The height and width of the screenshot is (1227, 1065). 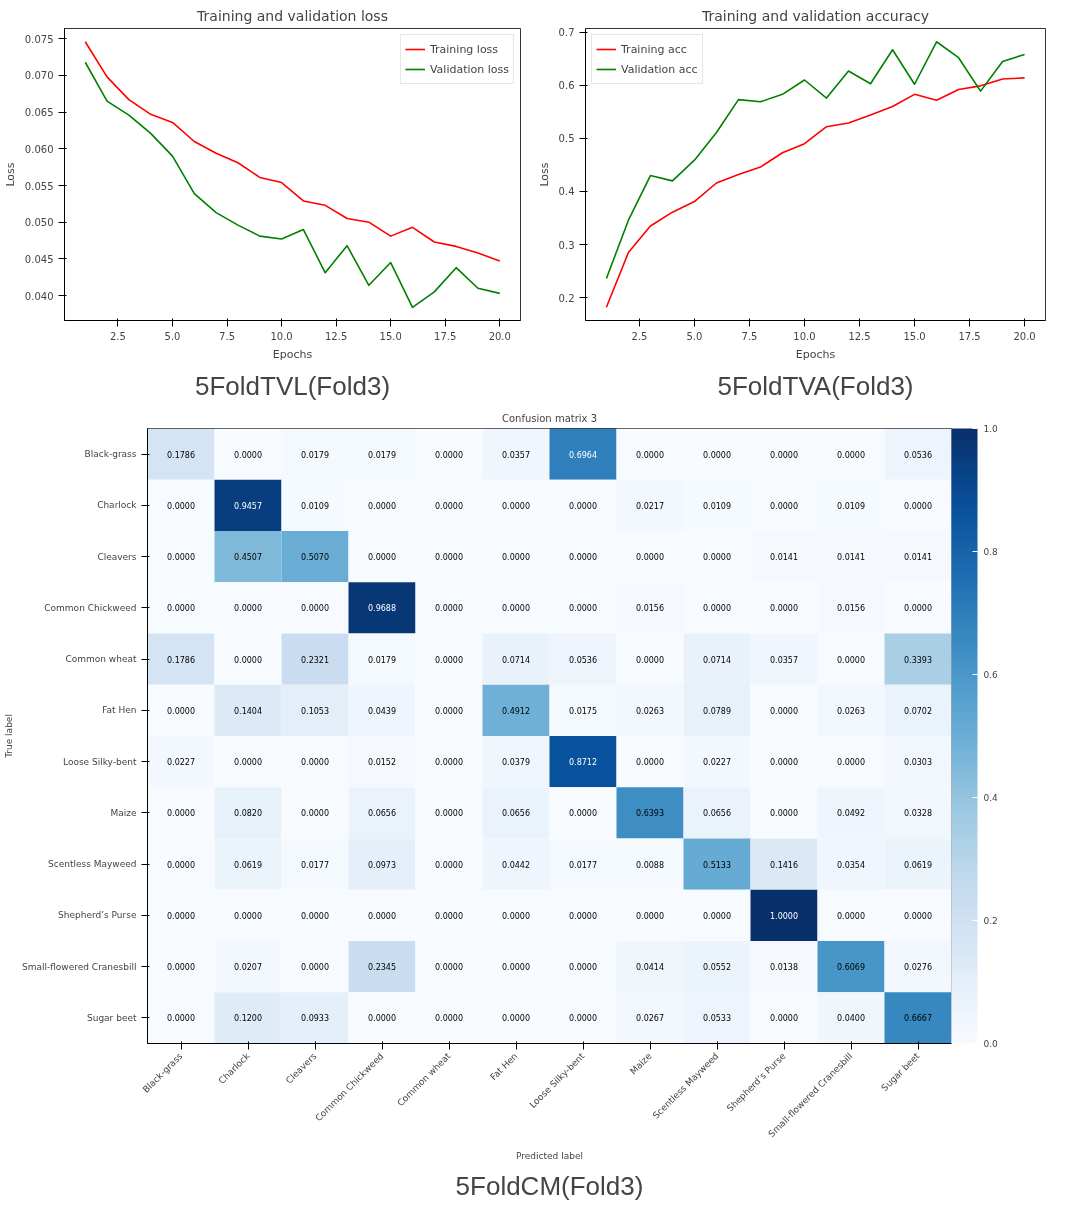 What do you see at coordinates (918, 660) in the screenshot?
I see `data-label: 0.3393` at bounding box center [918, 660].